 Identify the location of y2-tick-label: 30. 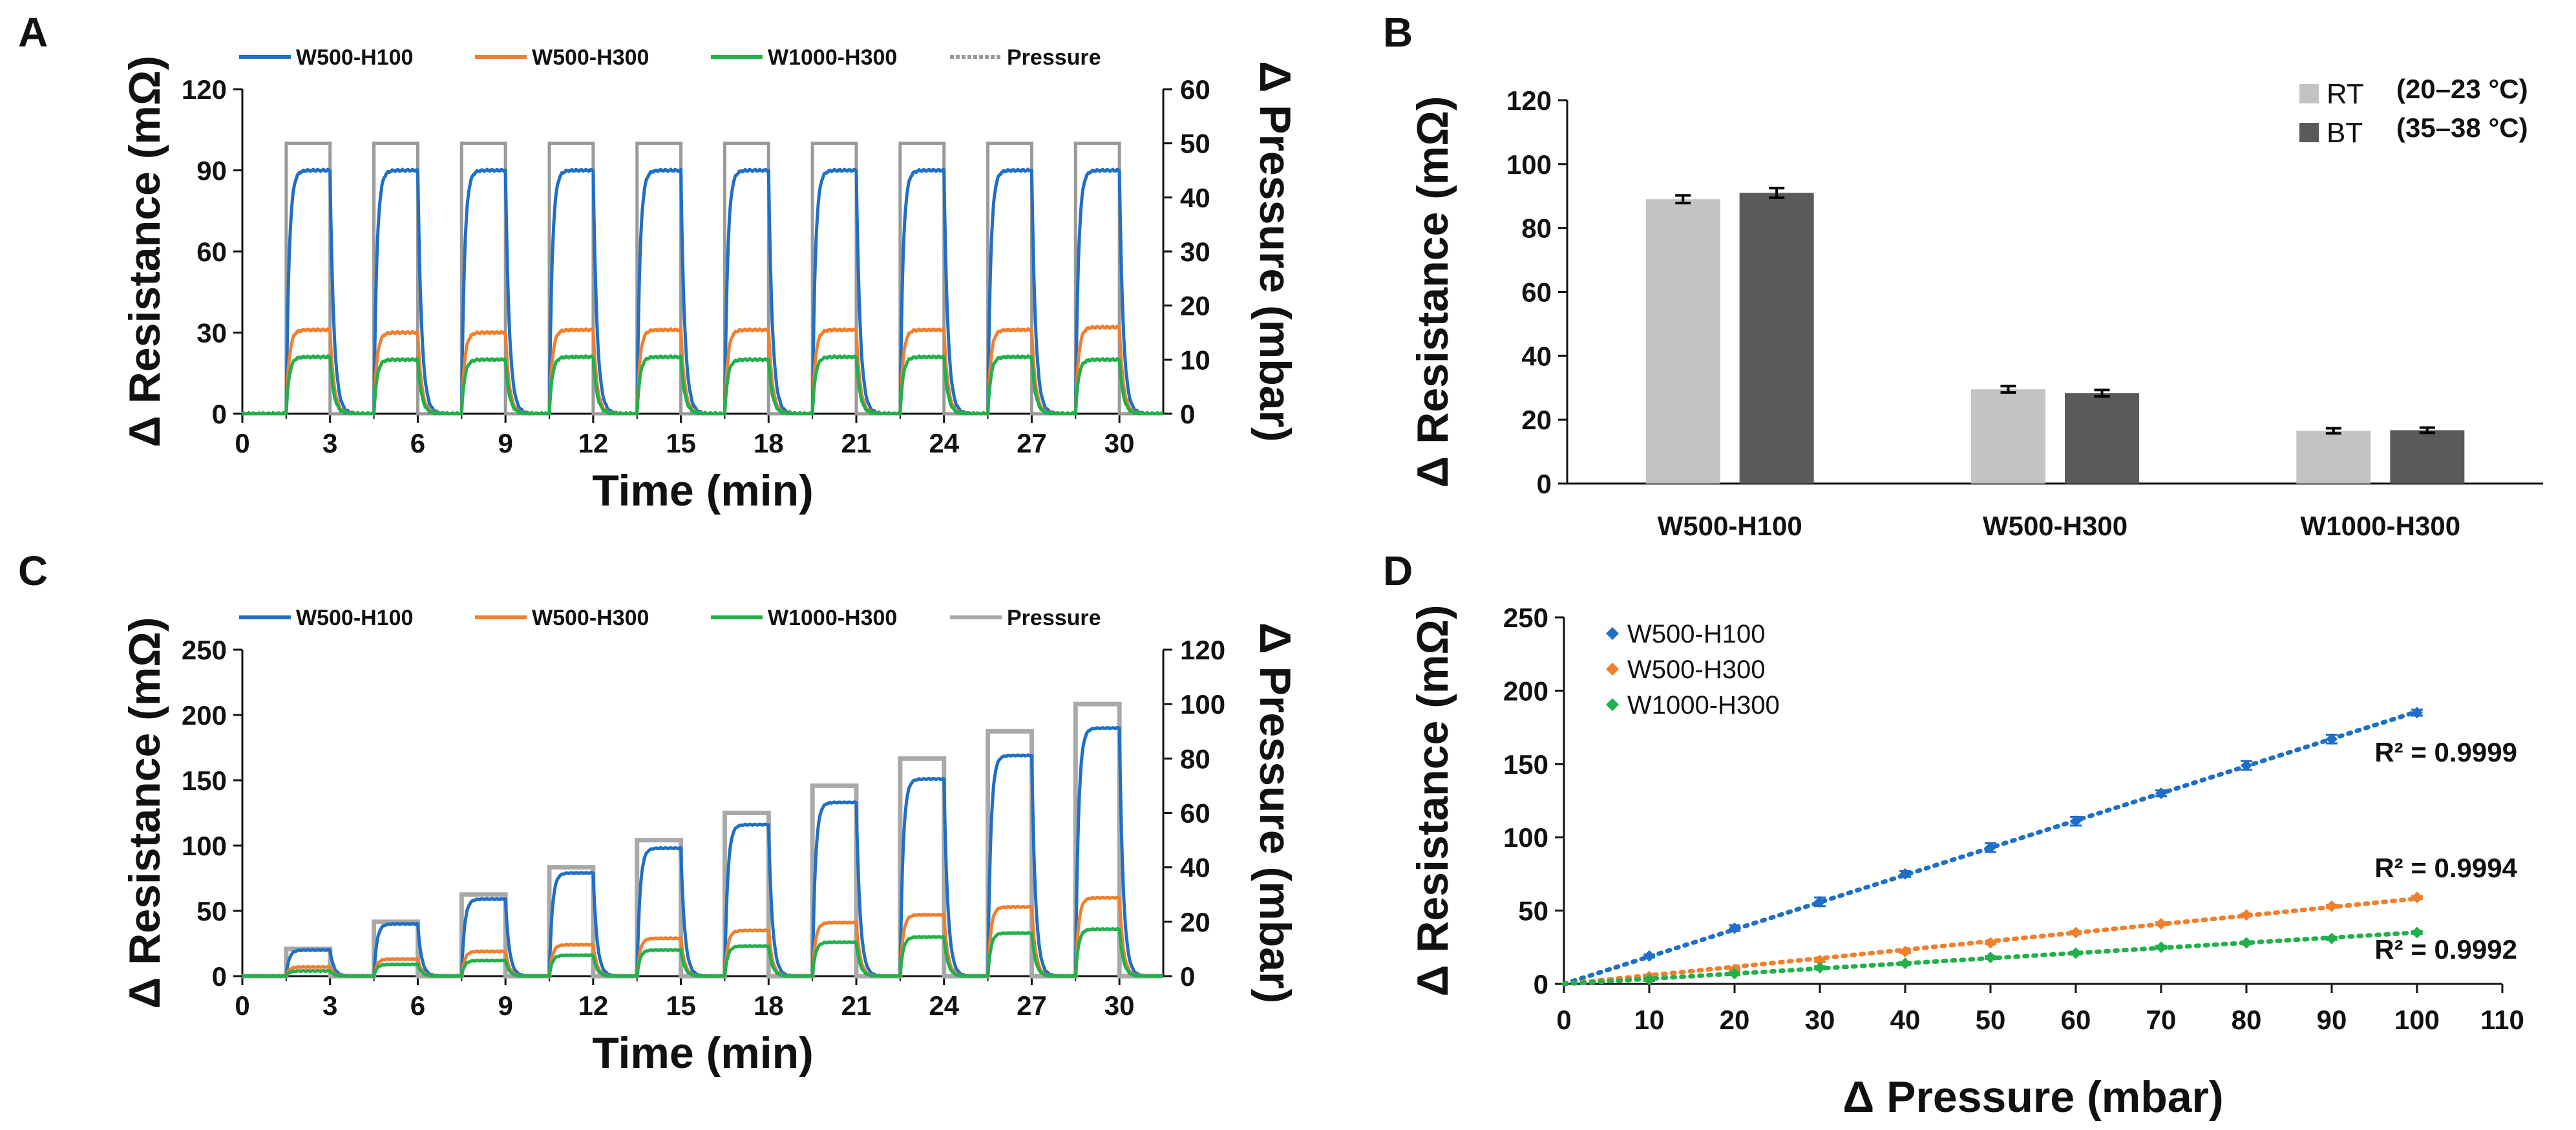
(1195, 252).